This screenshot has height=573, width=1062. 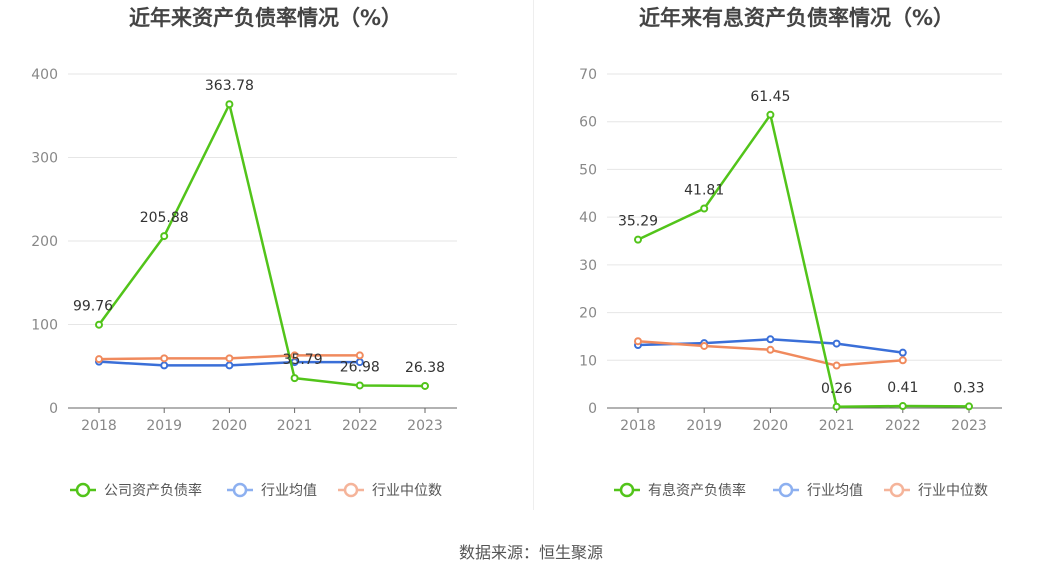 What do you see at coordinates (902, 388) in the screenshot?
I see `data-label: 0.41` at bounding box center [902, 388].